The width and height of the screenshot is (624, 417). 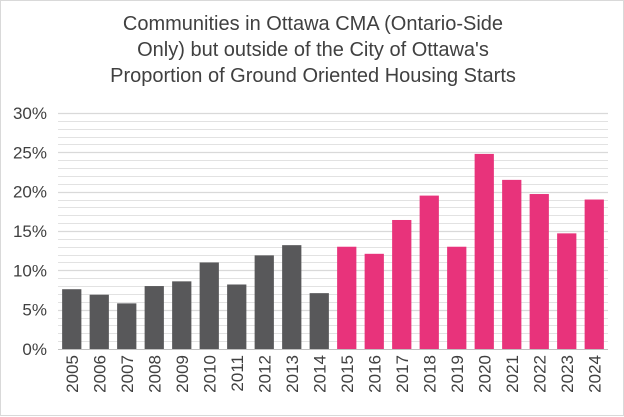 What do you see at coordinates (484, 251) in the screenshot?
I see `bar-2020` at bounding box center [484, 251].